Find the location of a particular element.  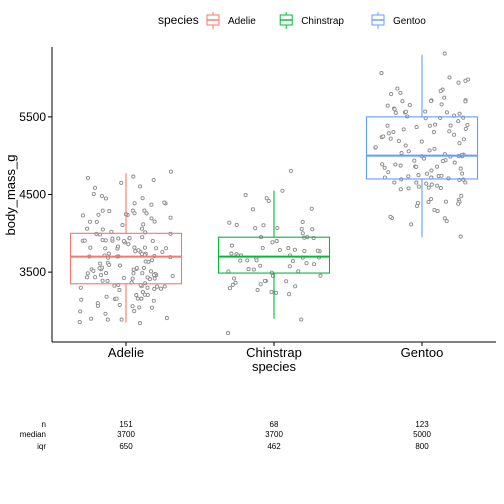

y-tick-label: 3500 is located at coordinates (32, 272).